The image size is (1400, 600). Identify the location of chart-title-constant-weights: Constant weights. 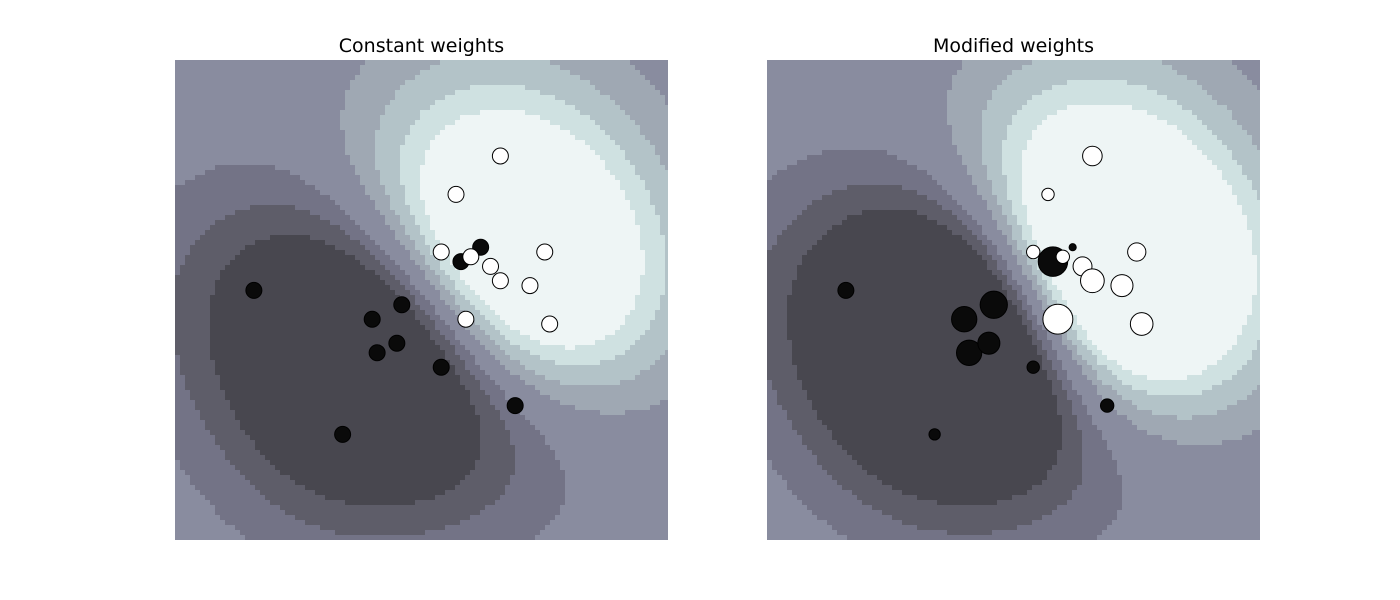
(421, 46).